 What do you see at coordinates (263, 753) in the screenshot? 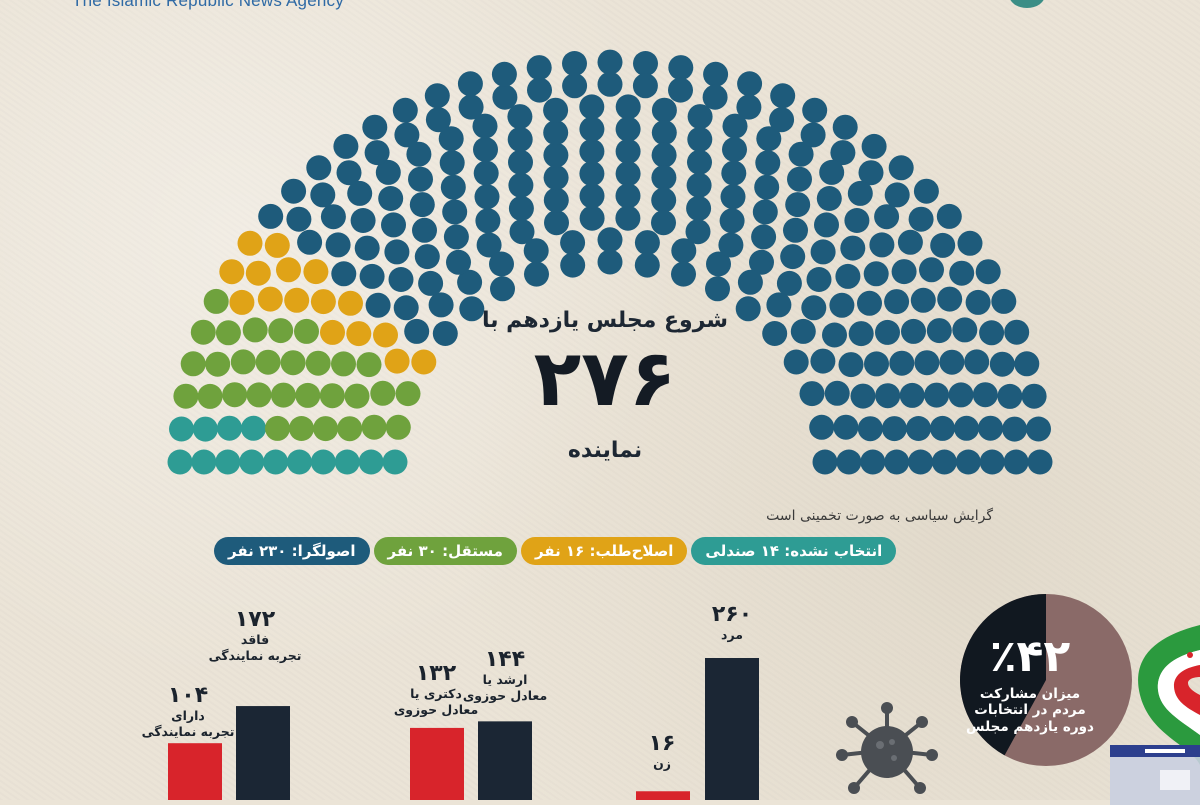
I see `bar-inexperienced` at bounding box center [263, 753].